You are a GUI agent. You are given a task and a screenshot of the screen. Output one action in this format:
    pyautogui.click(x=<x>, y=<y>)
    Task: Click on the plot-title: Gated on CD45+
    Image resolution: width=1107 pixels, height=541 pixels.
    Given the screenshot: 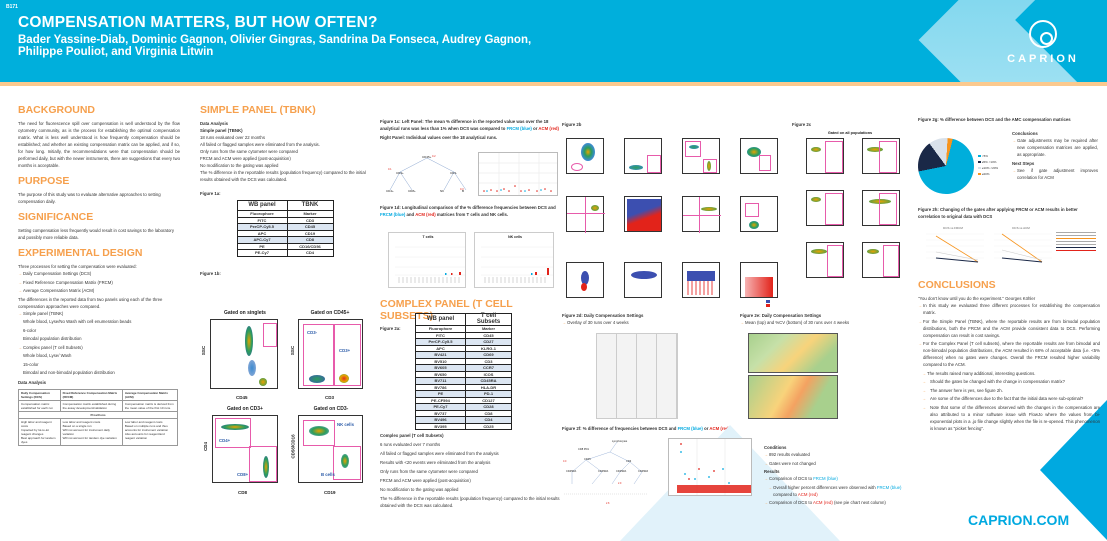 What is the action you would take?
    pyautogui.click(x=330, y=313)
    